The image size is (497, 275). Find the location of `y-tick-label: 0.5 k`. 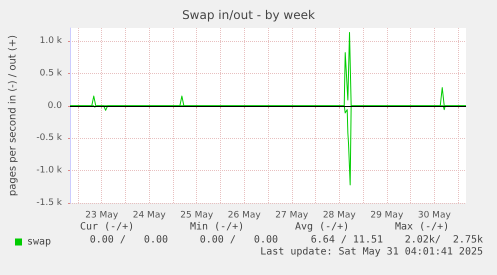

y-tick-label: 0.5 k is located at coordinates (51, 73).